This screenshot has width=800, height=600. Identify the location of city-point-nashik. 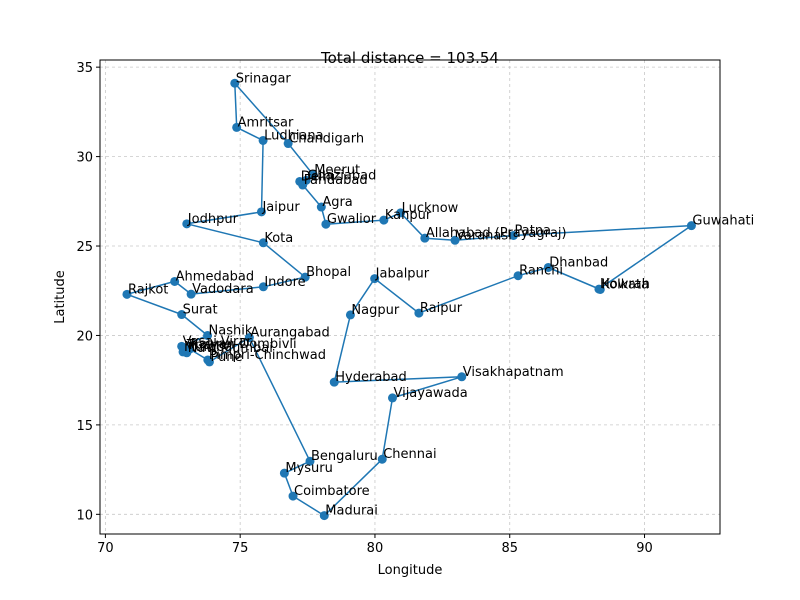
(208, 335).